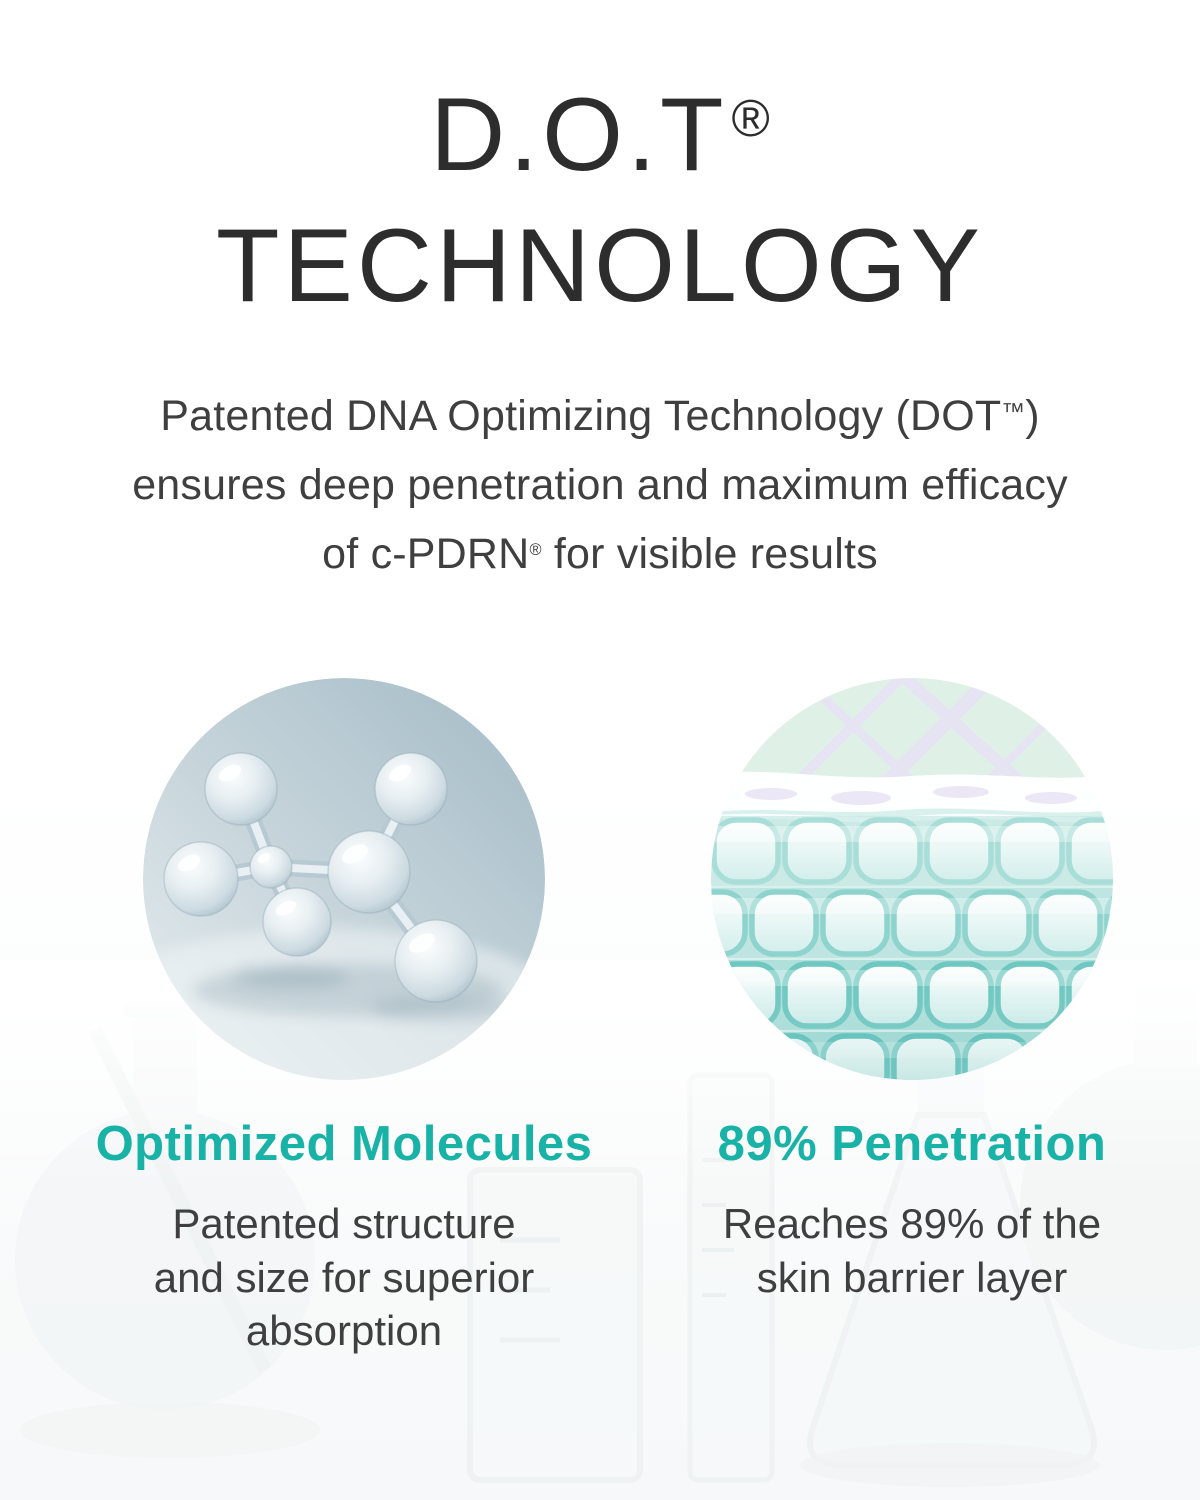 The width and height of the screenshot is (1200, 1500). Describe the element at coordinates (750, 118) in the screenshot. I see `registered-mark-icon: ®` at that location.